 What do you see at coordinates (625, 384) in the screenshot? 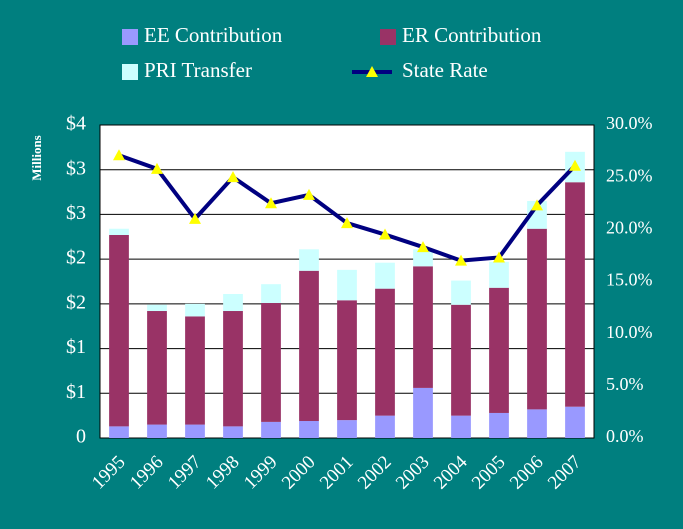
I see `y2-tick-label: 5.0%` at bounding box center [625, 384].